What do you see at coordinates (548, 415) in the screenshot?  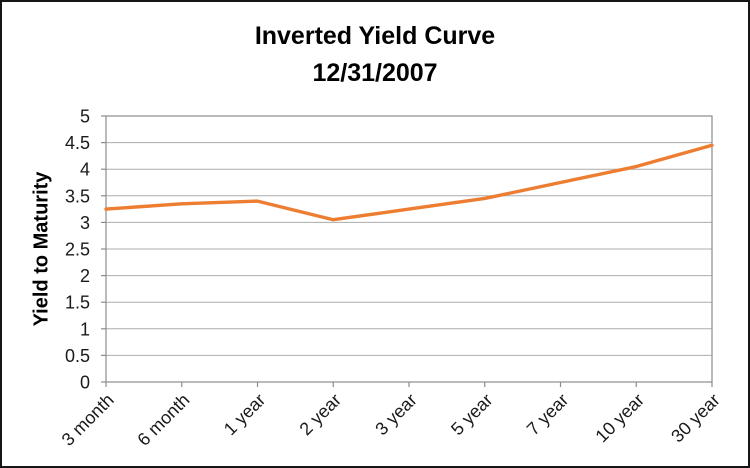 I see `x-category-label: 7 year` at bounding box center [548, 415].